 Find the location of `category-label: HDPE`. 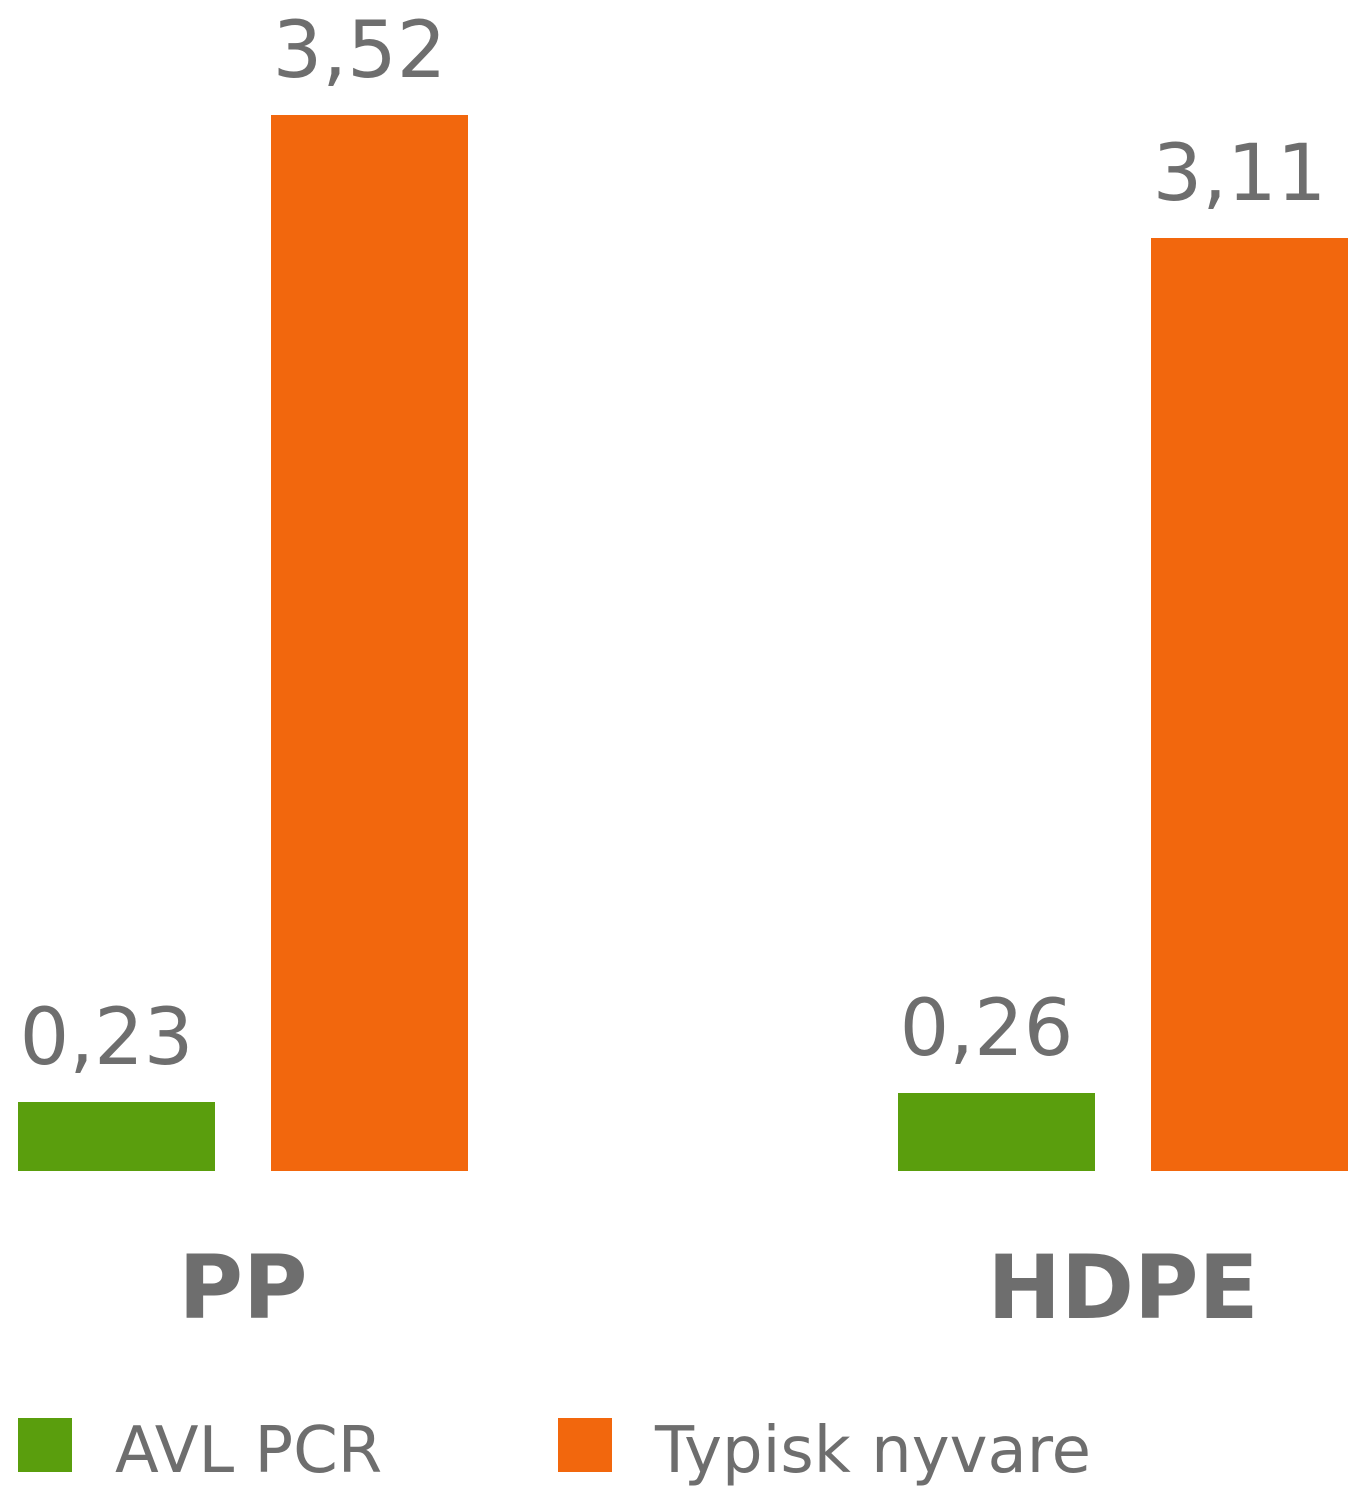

category-label: HDPE is located at coordinates (1122, 1287).